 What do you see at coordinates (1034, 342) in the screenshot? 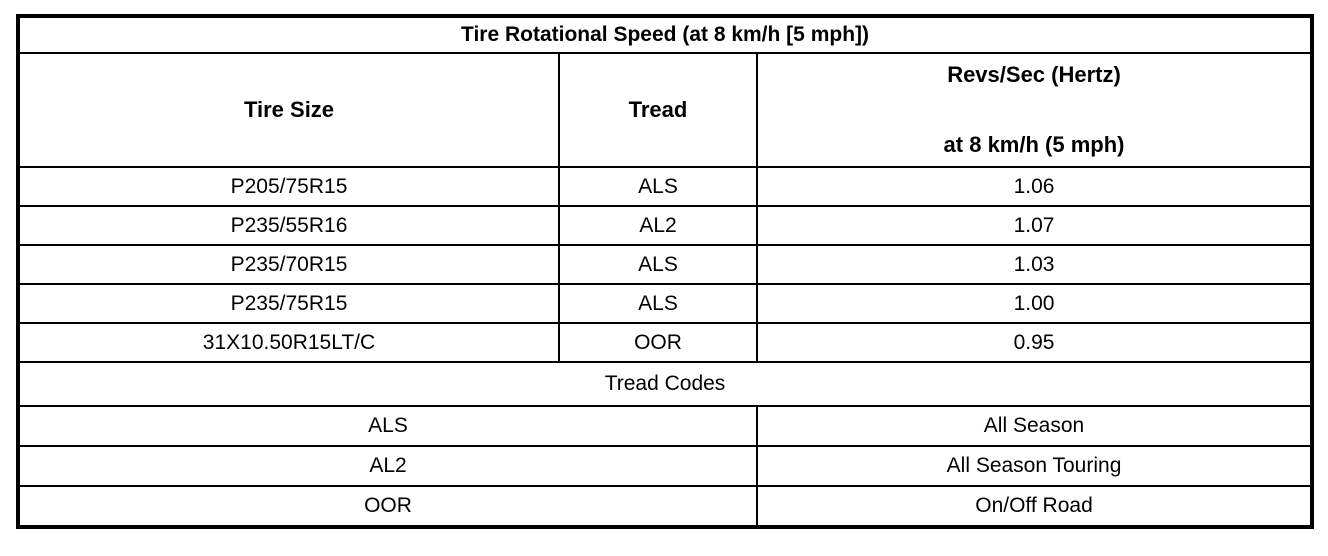
I see `revs-cell: 0.95` at bounding box center [1034, 342].